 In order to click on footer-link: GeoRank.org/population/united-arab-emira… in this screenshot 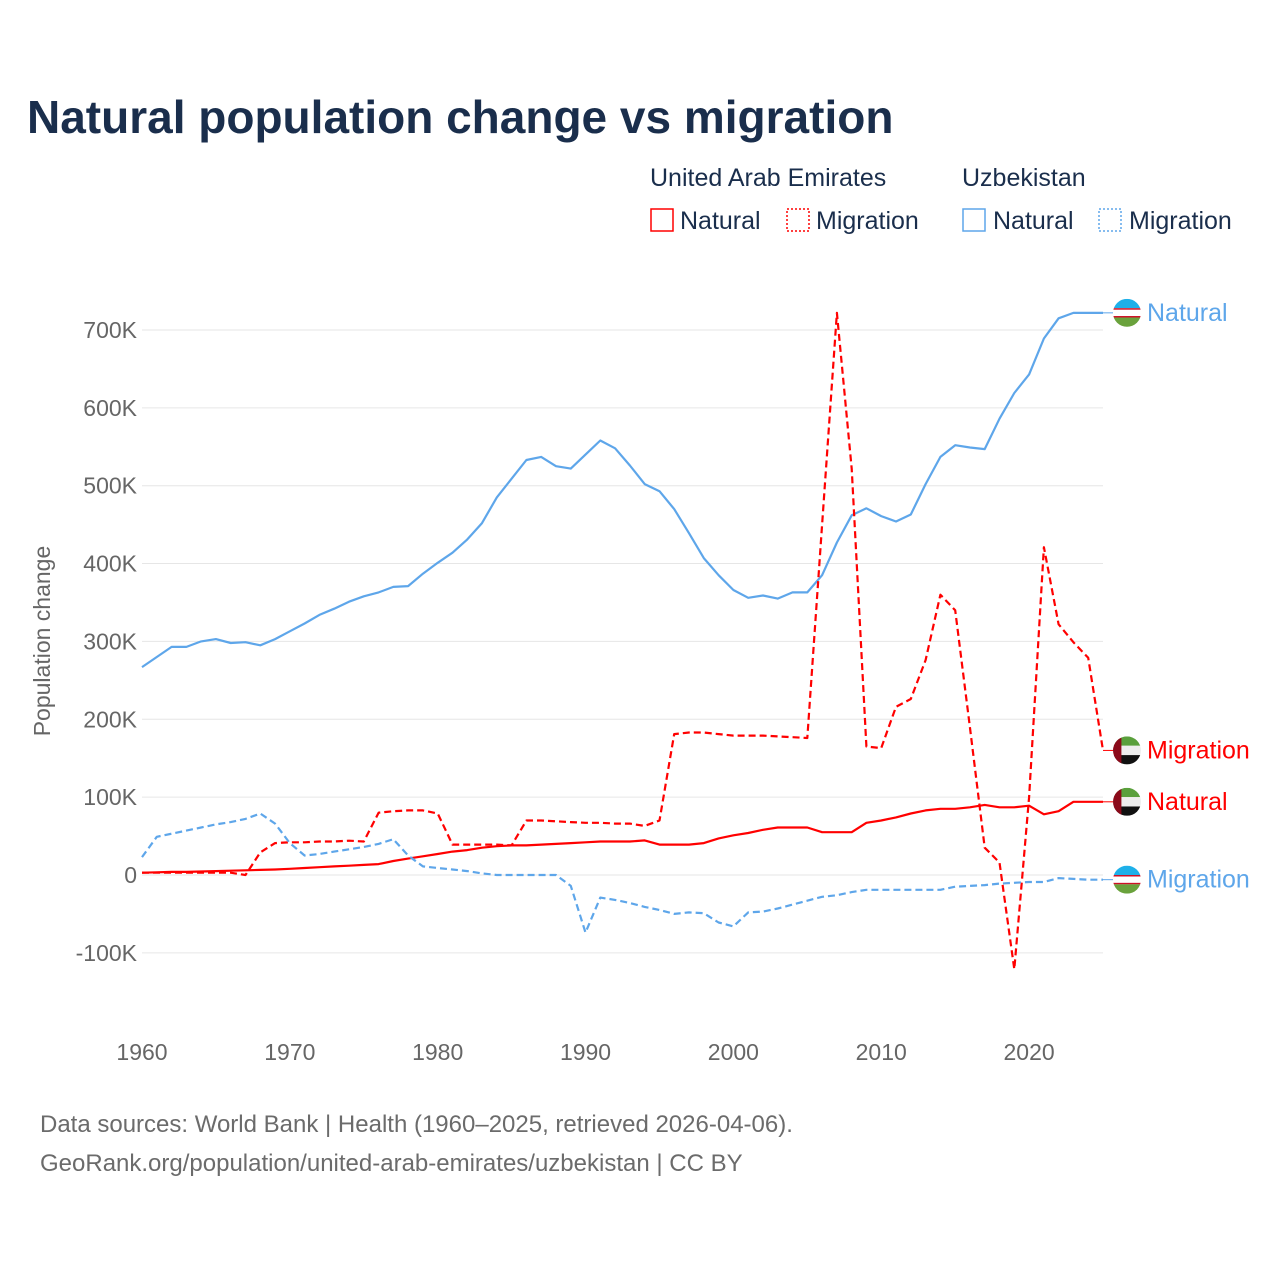, I will do `click(391, 1163)`.